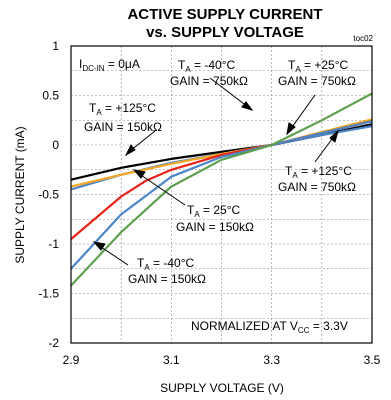  Describe the element at coordinates (289, 171) in the screenshot. I see `annot-a4-t: T` at that location.